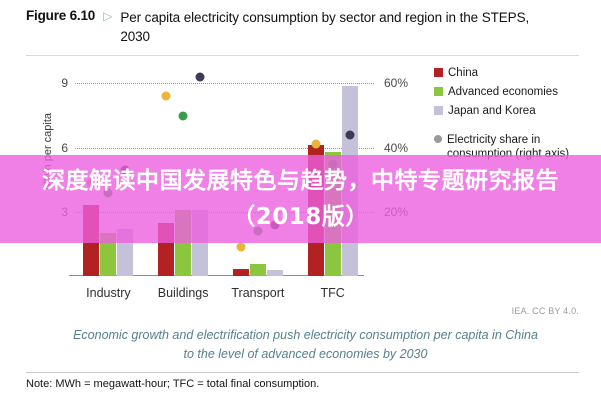 Image resolution: width=601 pixels, height=400 pixels. Describe the element at coordinates (396, 147) in the screenshot. I see `y2-axis-tick-label: 40%` at that location.